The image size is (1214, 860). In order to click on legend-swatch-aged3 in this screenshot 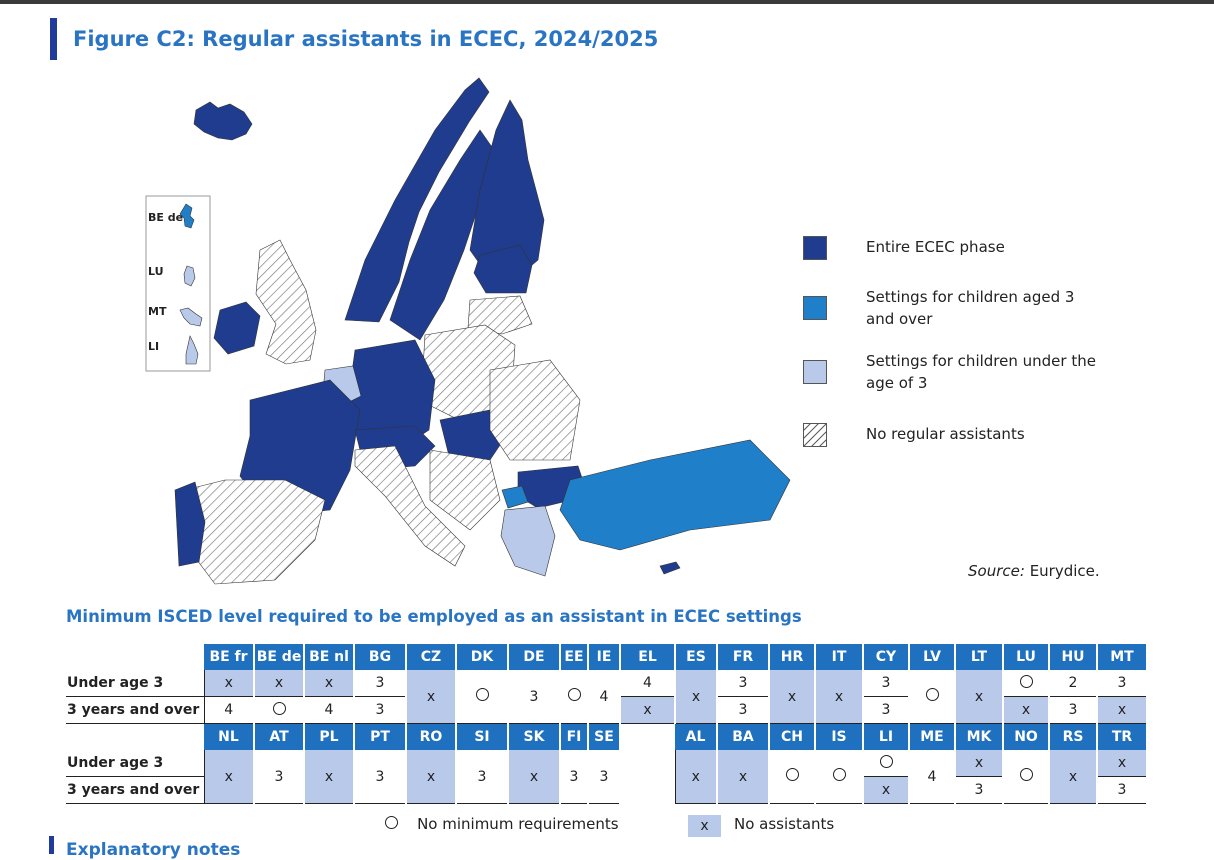, I will do `click(815, 308)`.